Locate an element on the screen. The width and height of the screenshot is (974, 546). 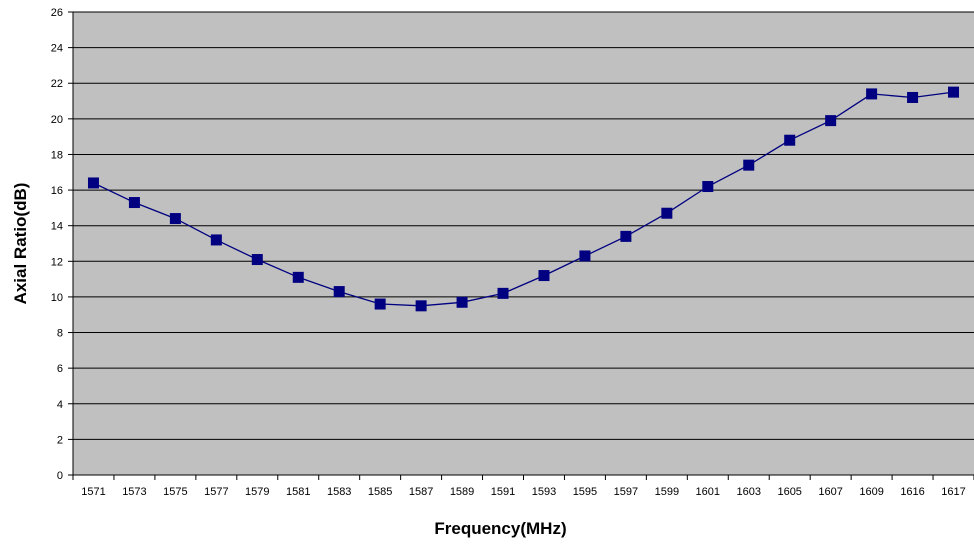
y-tick-label: 6 is located at coordinates (60, 369).